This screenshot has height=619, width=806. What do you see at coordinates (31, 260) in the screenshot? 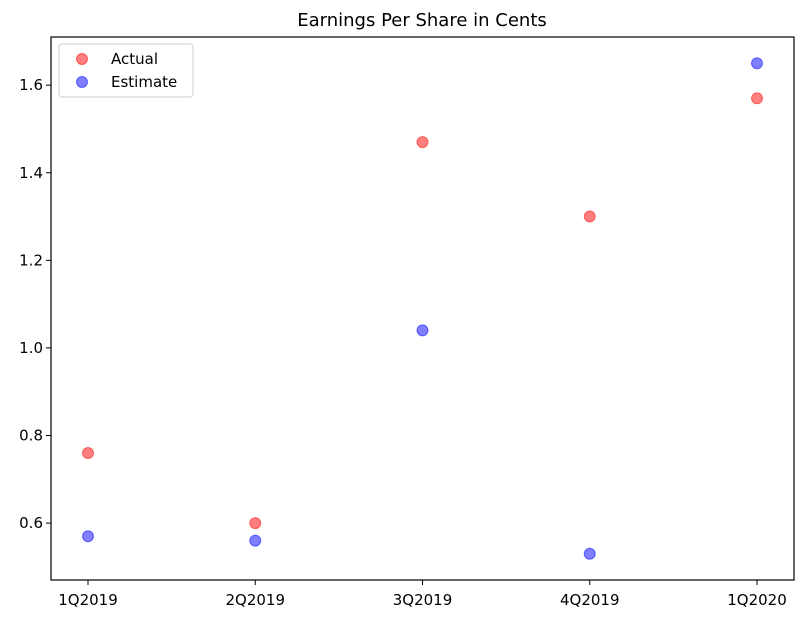
I see `y-tick-label: 1.2` at bounding box center [31, 260].